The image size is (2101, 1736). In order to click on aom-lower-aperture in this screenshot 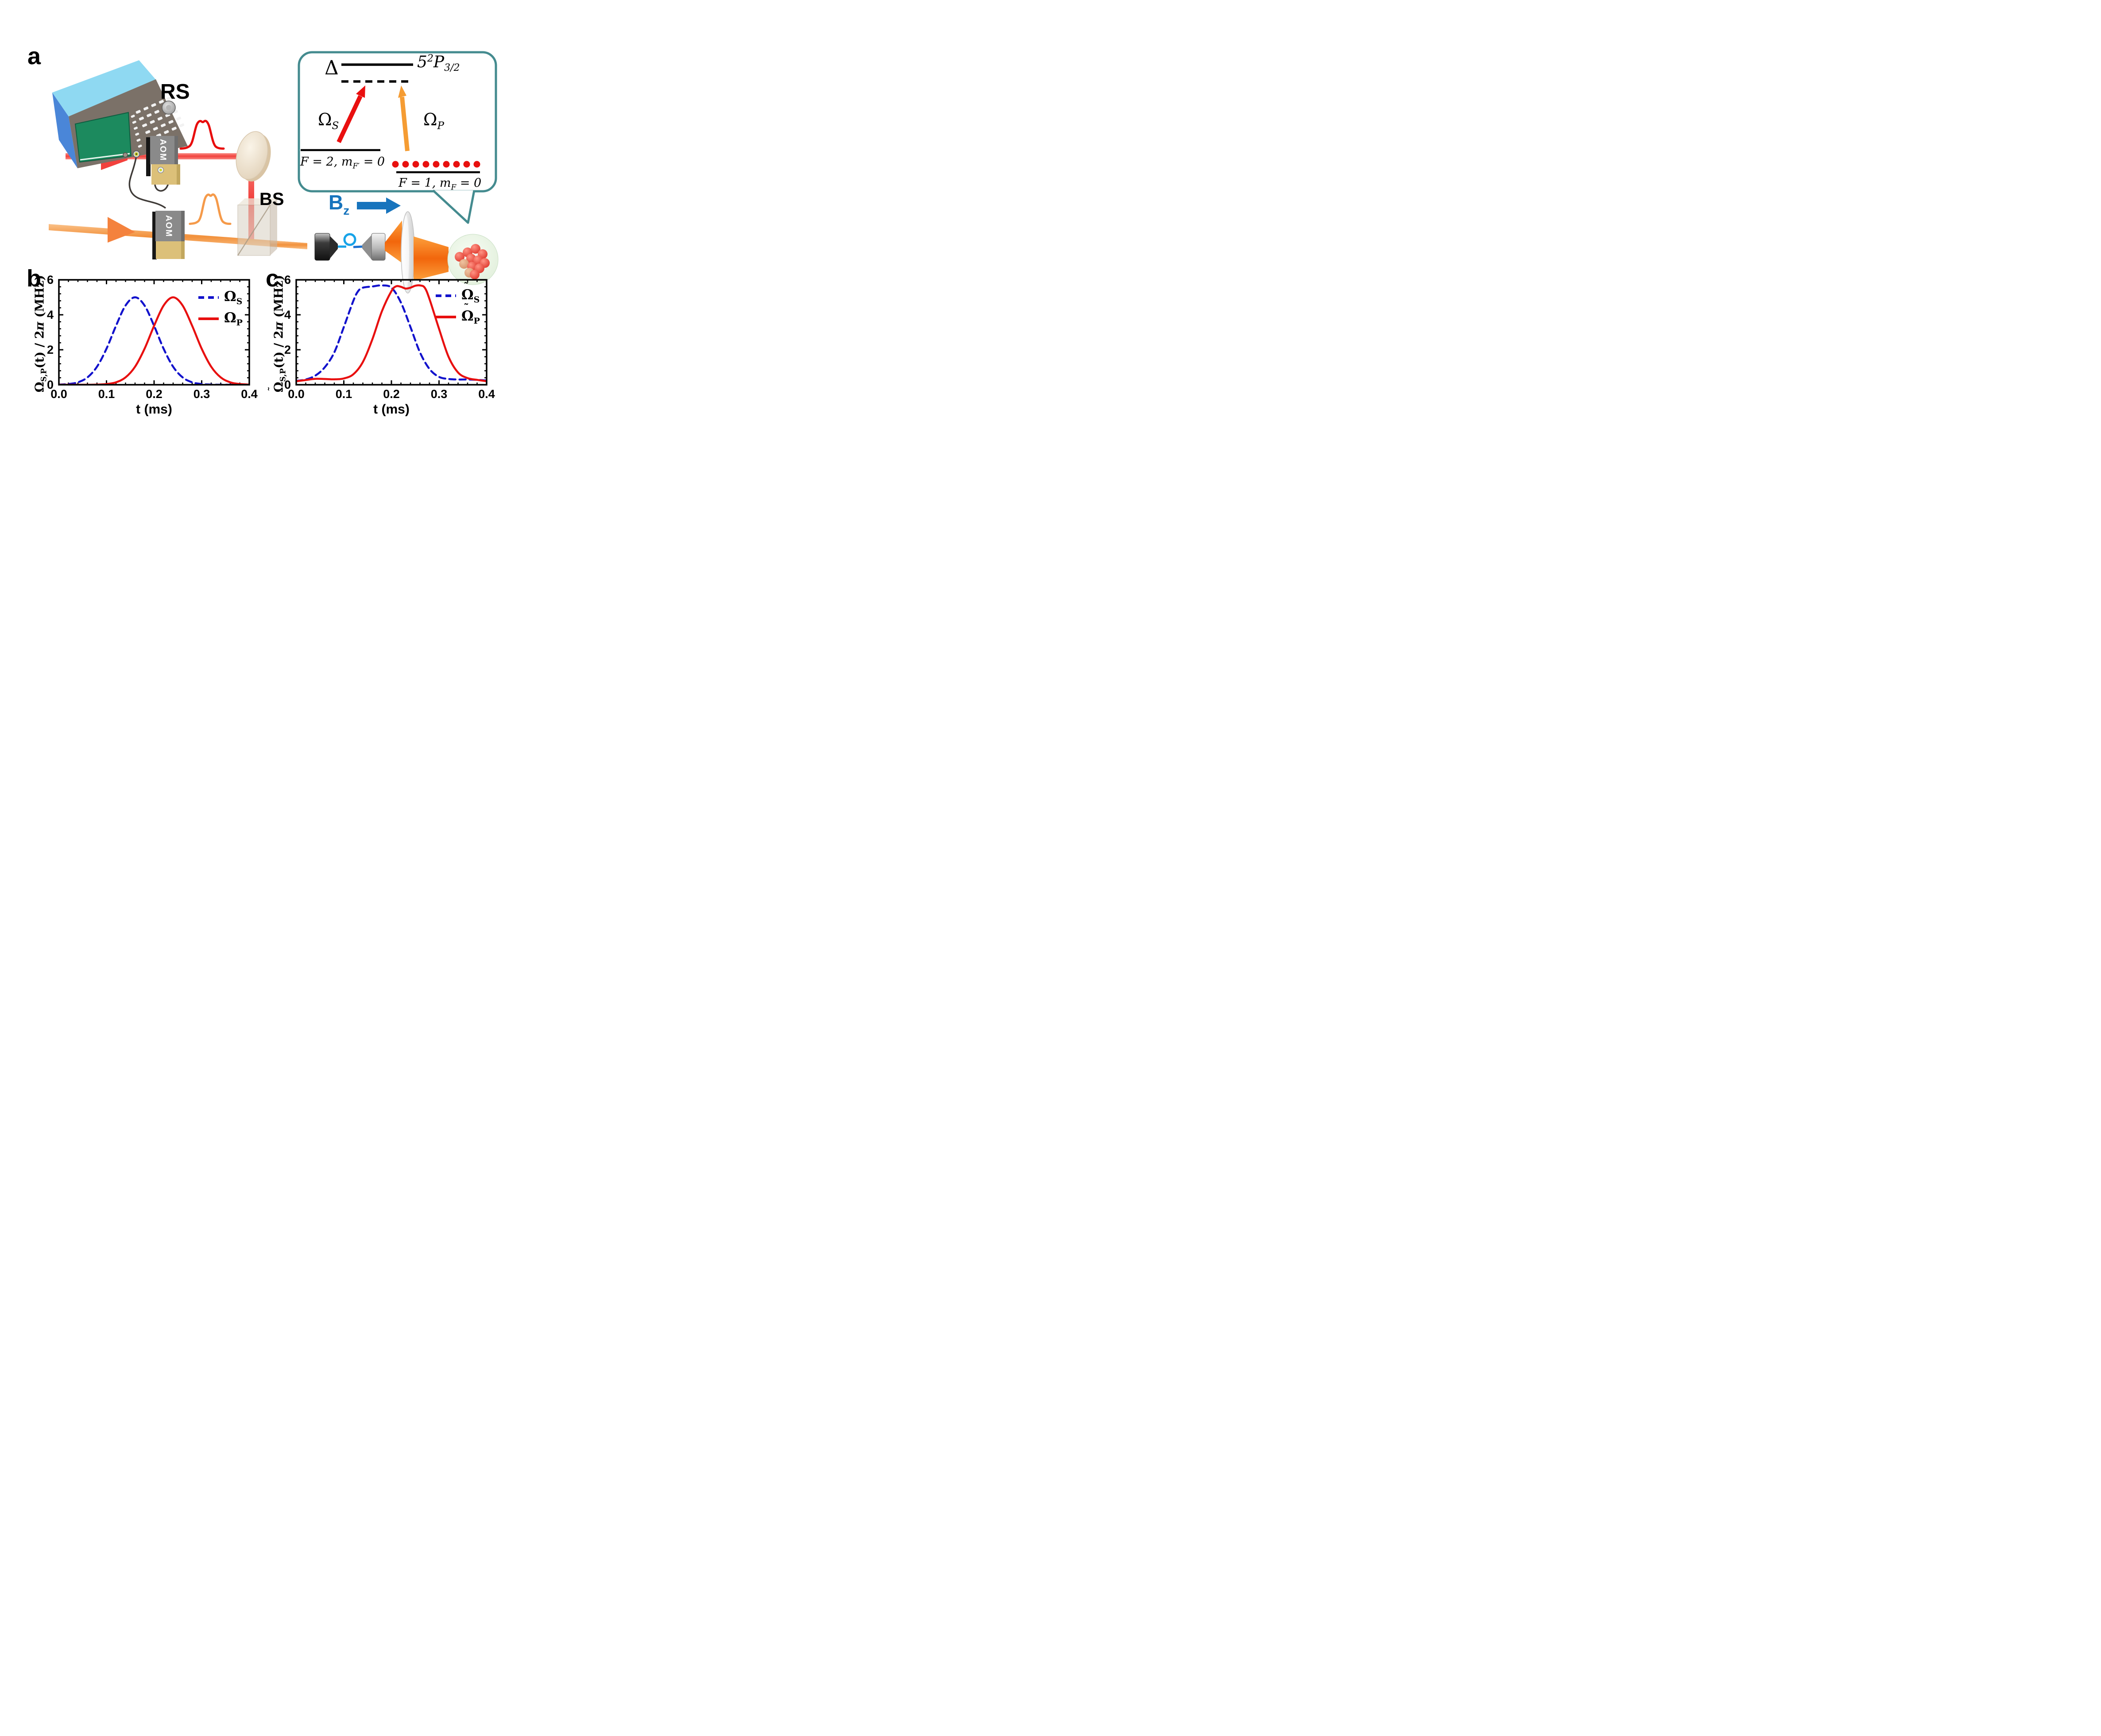, I will do `click(155, 235)`.